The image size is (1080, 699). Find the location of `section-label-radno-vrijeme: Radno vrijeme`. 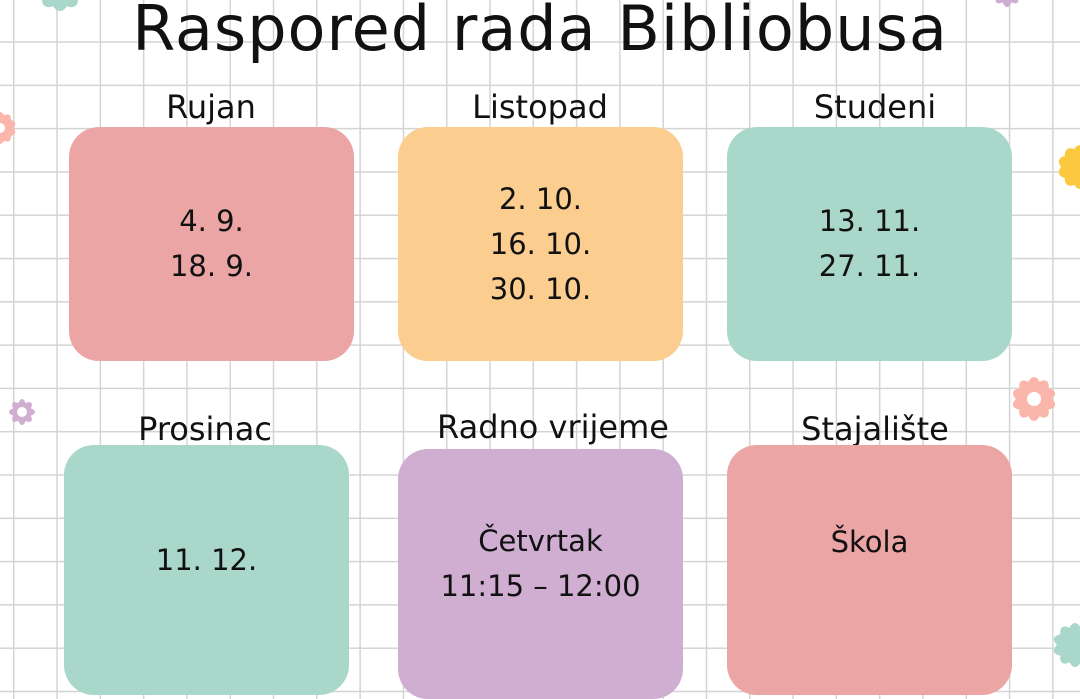

section-label-radno-vrijeme: Radno vrijeme is located at coordinates (553, 427).